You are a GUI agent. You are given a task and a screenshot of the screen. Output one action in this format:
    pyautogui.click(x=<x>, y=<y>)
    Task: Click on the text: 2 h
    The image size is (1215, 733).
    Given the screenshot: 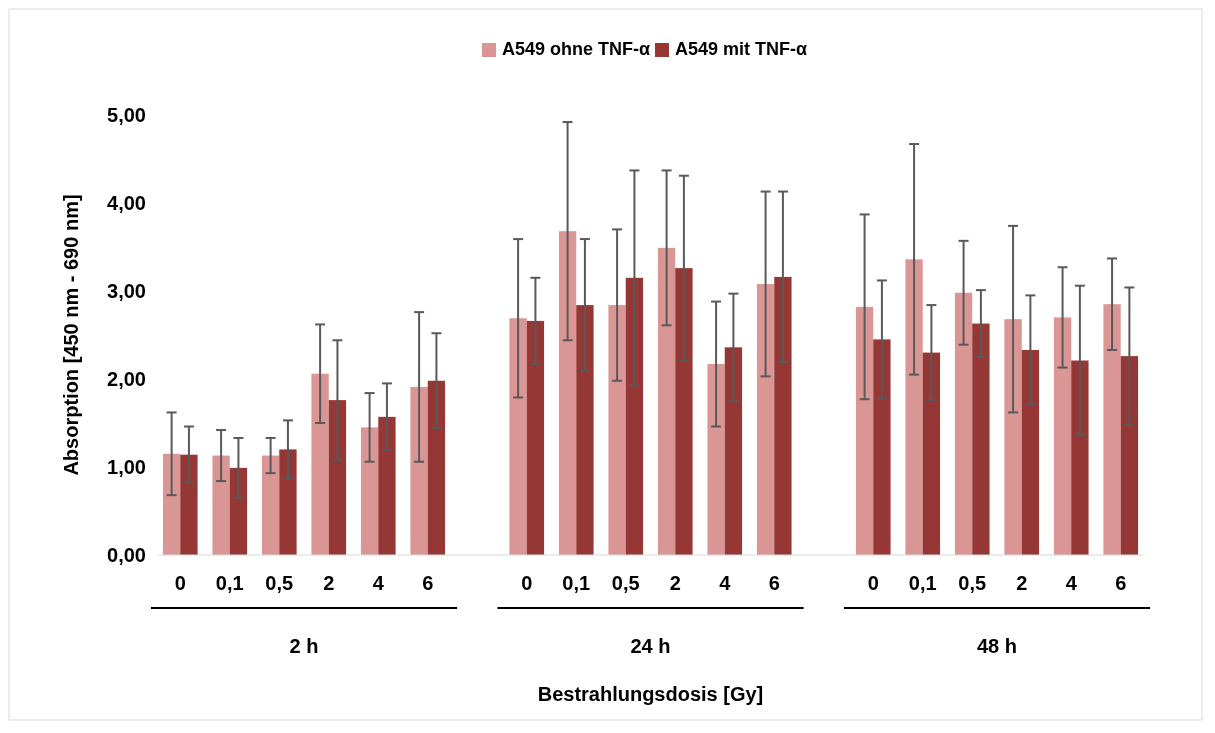 What is the action you would take?
    pyautogui.click(x=304, y=646)
    